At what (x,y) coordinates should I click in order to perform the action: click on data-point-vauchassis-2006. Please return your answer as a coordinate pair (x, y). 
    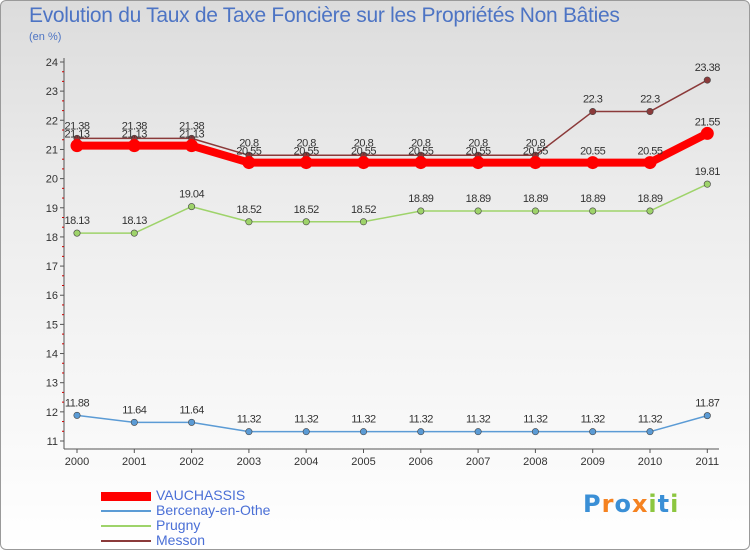
    Looking at the image, I should click on (421, 163).